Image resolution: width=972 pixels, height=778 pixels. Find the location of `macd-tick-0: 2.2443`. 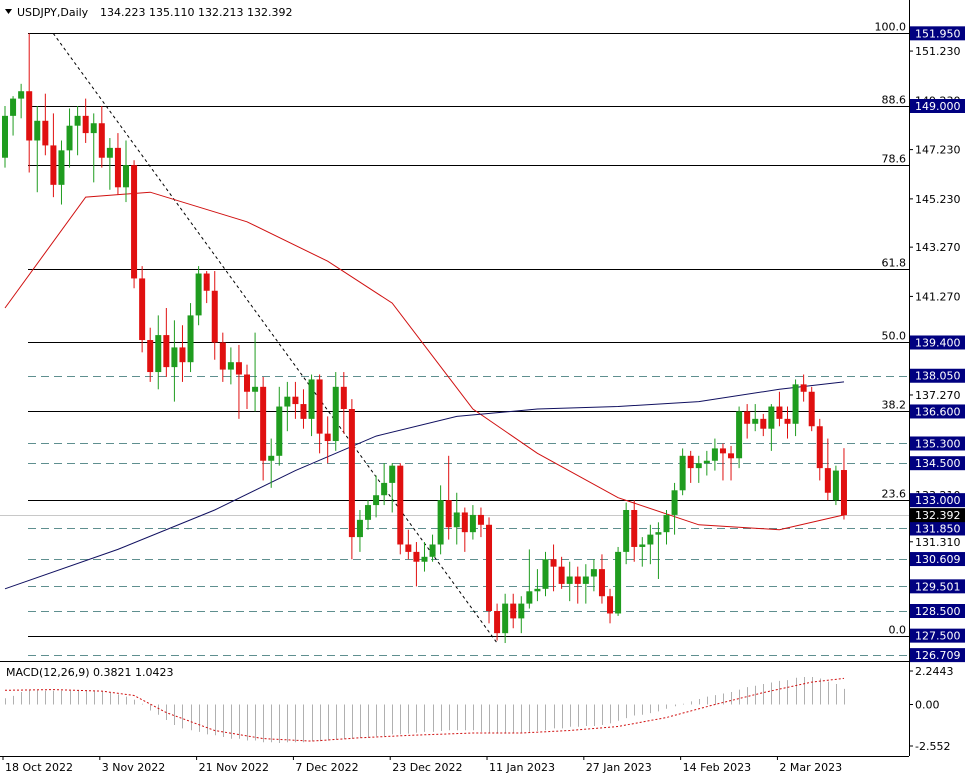

macd-tick-0: 2.2443 is located at coordinates (934, 671).